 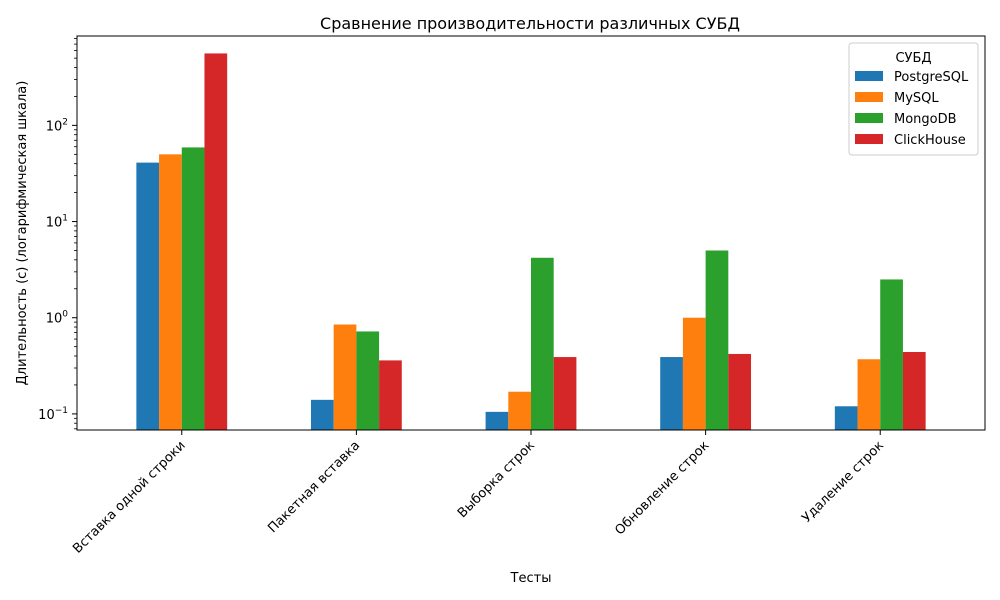 What do you see at coordinates (930, 140) in the screenshot?
I see `legend-label-clickhouse: ClickHouse` at bounding box center [930, 140].